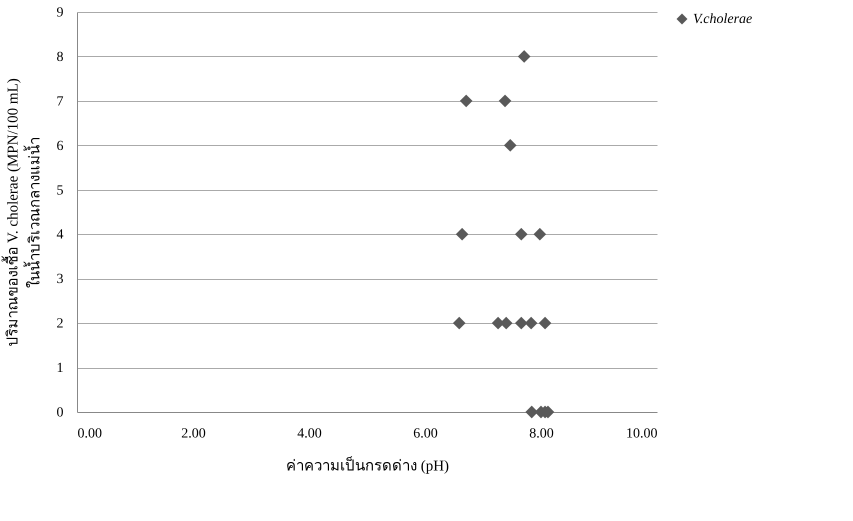 Image resolution: width=853 pixels, height=521 pixels. I want to click on legend-label: V.cholerae, so click(722, 19).